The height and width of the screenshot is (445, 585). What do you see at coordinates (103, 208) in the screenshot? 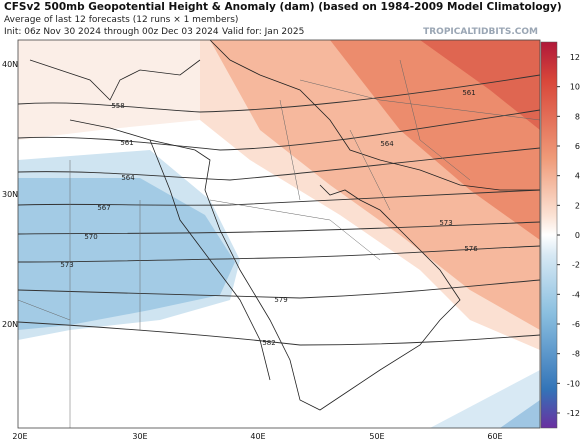
I see `contour-label: 567` at bounding box center [103, 208].